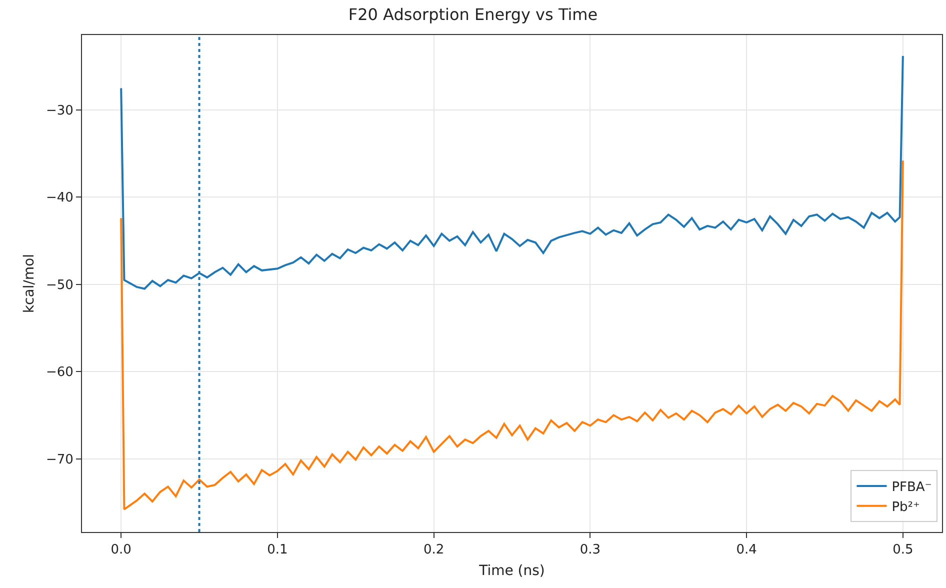 This screenshot has width=946, height=588. What do you see at coordinates (121, 550) in the screenshot?
I see `x-tick-label: 0.0` at bounding box center [121, 550].